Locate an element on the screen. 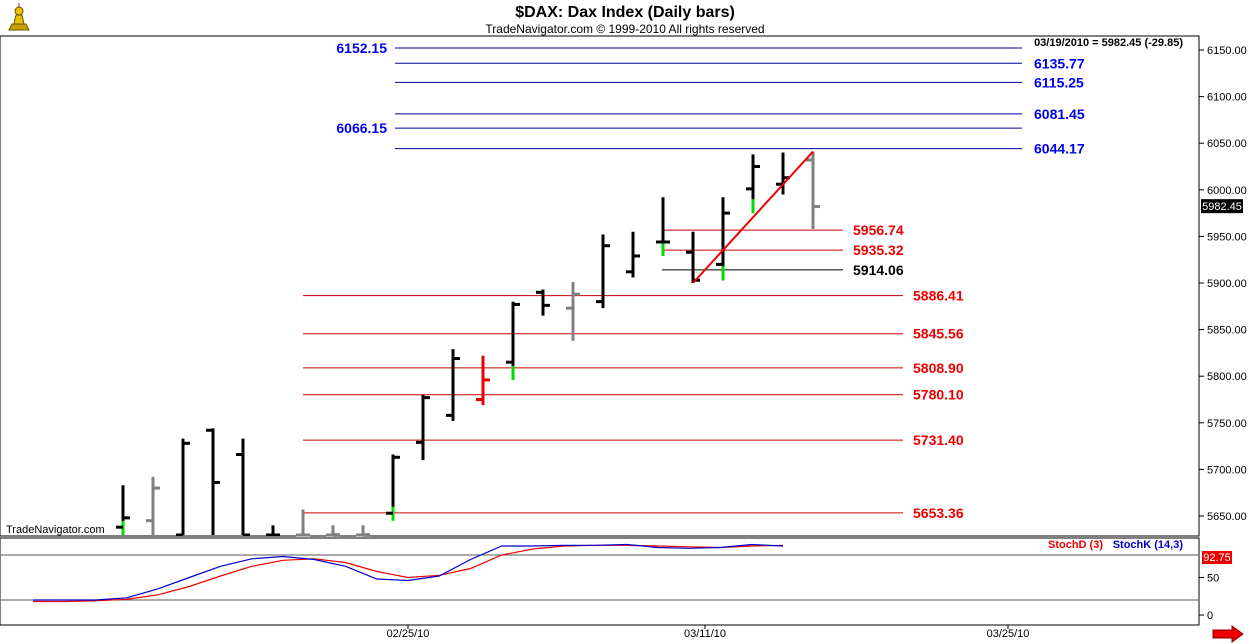 The width and height of the screenshot is (1250, 643). retracement-level-label: 5935.32 is located at coordinates (878, 250).